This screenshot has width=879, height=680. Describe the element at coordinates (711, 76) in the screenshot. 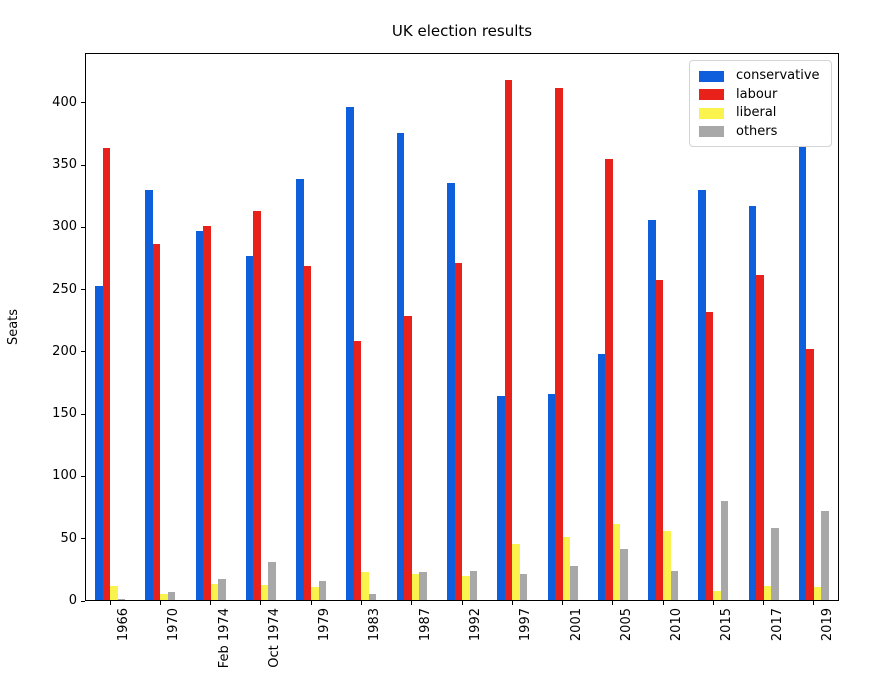

I see `conservative-swatch-icon` at that location.